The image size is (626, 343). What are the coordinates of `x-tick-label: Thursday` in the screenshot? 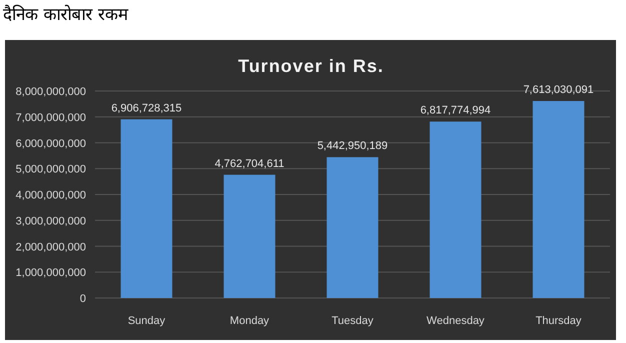 It's located at (559, 321).